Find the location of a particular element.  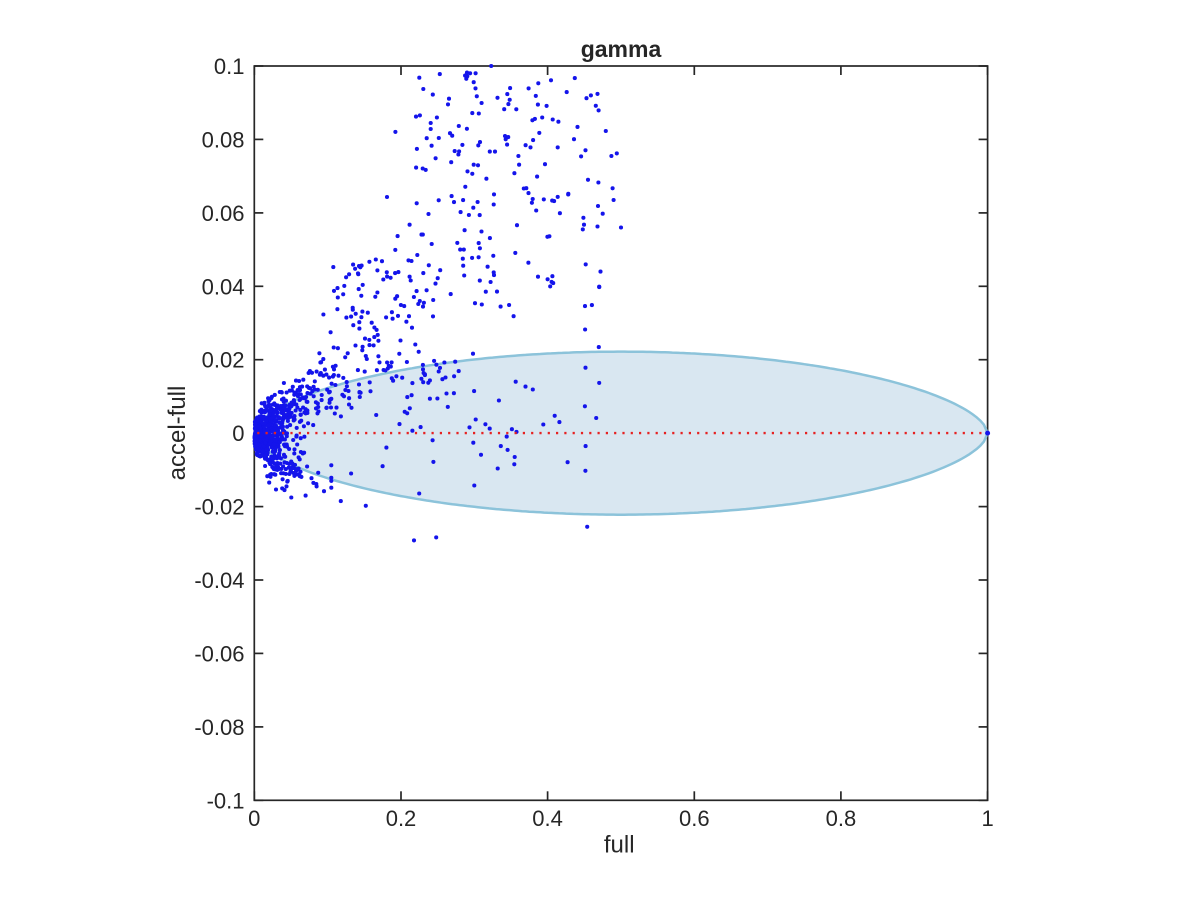

svg-text: 0.1 is located at coordinates (229, 66).